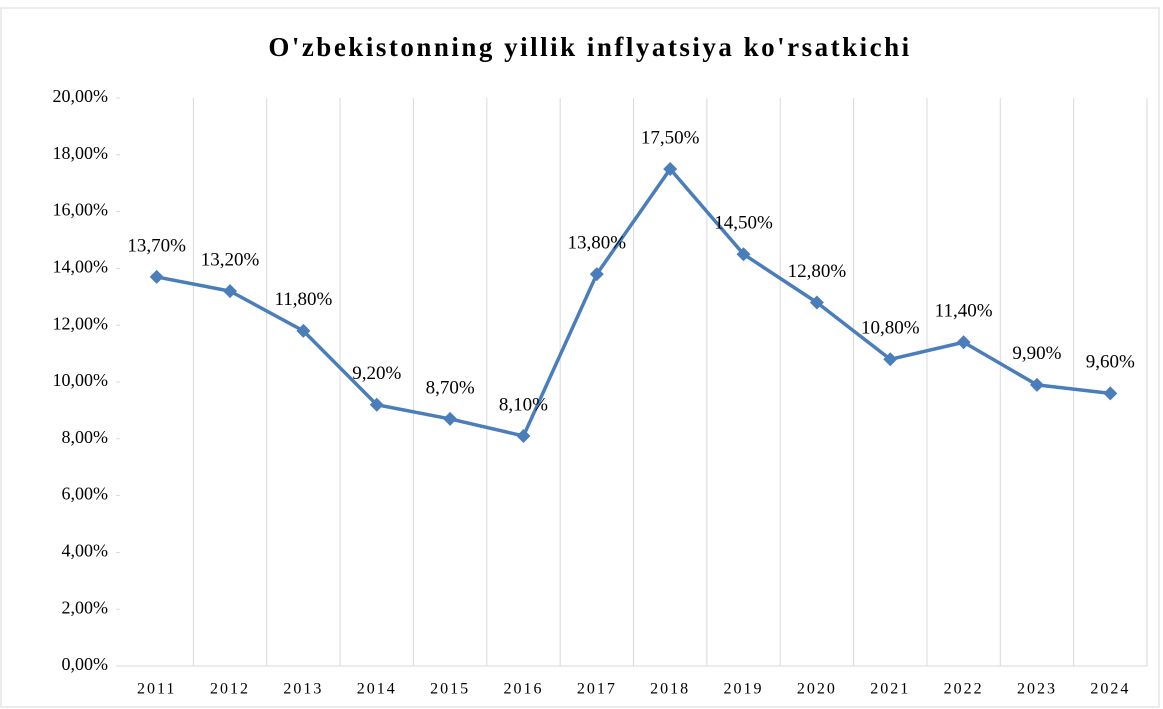 The height and width of the screenshot is (709, 1163). What do you see at coordinates (85, 607) in the screenshot?
I see `y-tick-label: 2,00%` at bounding box center [85, 607].